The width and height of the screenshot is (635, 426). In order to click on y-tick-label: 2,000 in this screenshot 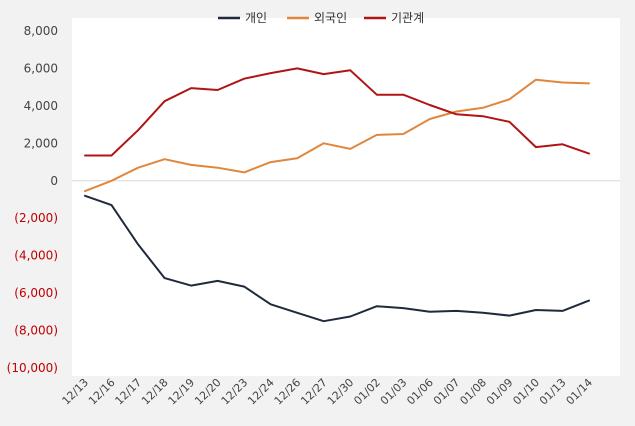, I will do `click(41, 143)`.